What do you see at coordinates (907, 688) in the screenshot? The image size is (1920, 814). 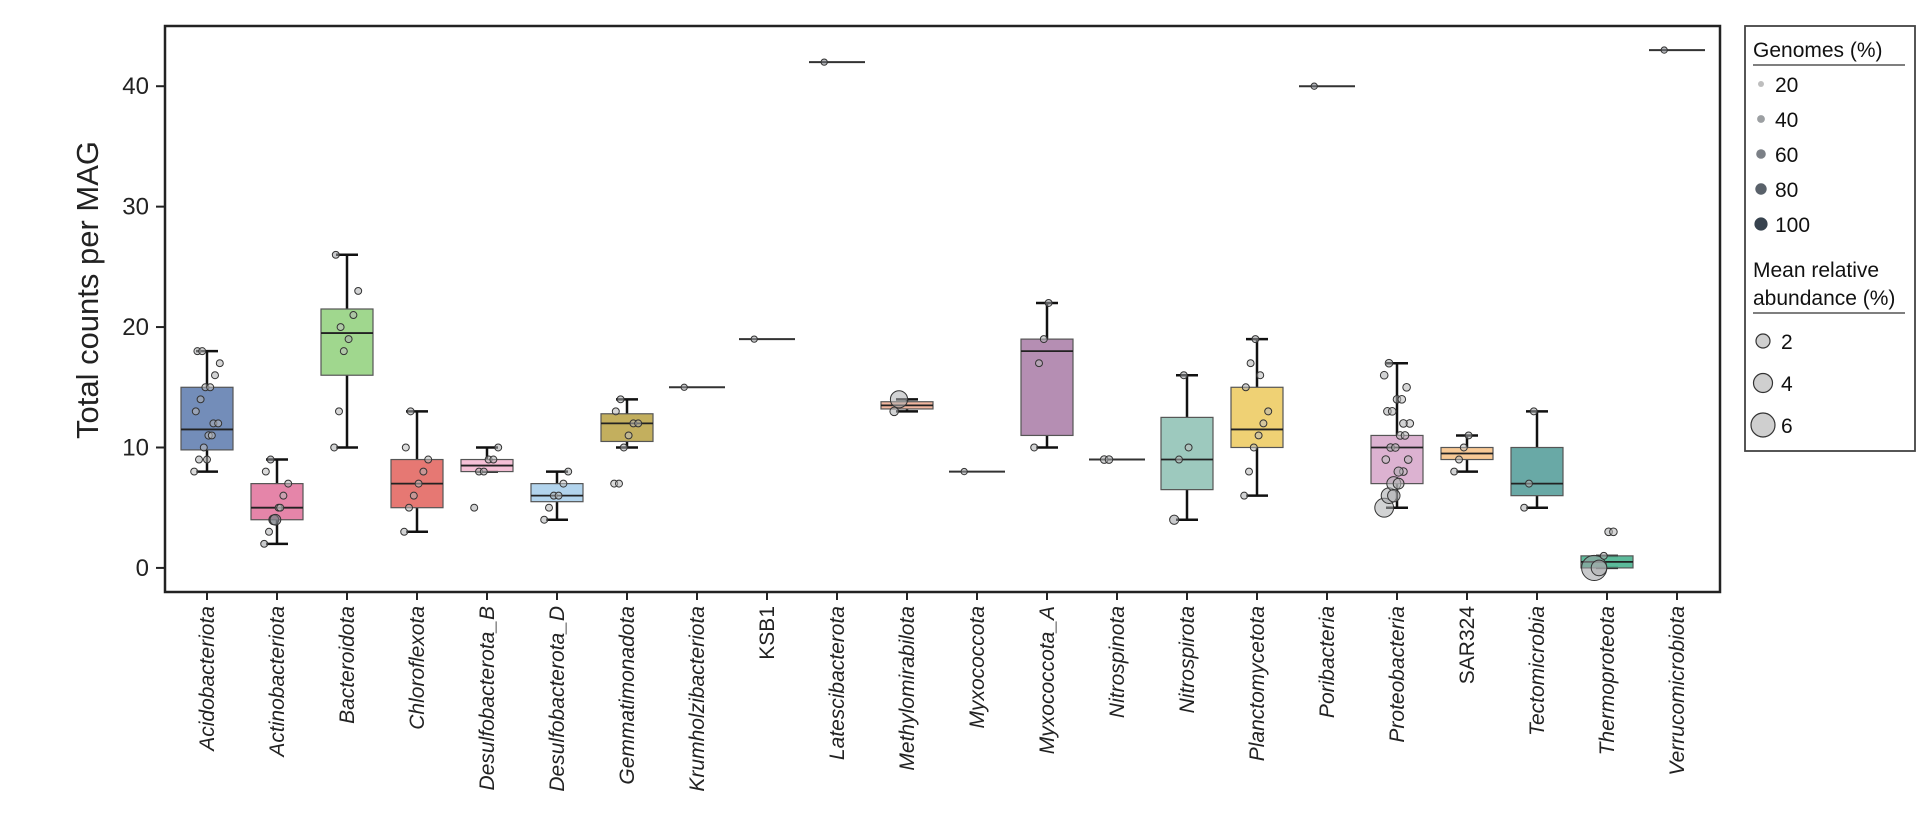 I see `x-tick-label: Methylomirabilota` at bounding box center [907, 688].